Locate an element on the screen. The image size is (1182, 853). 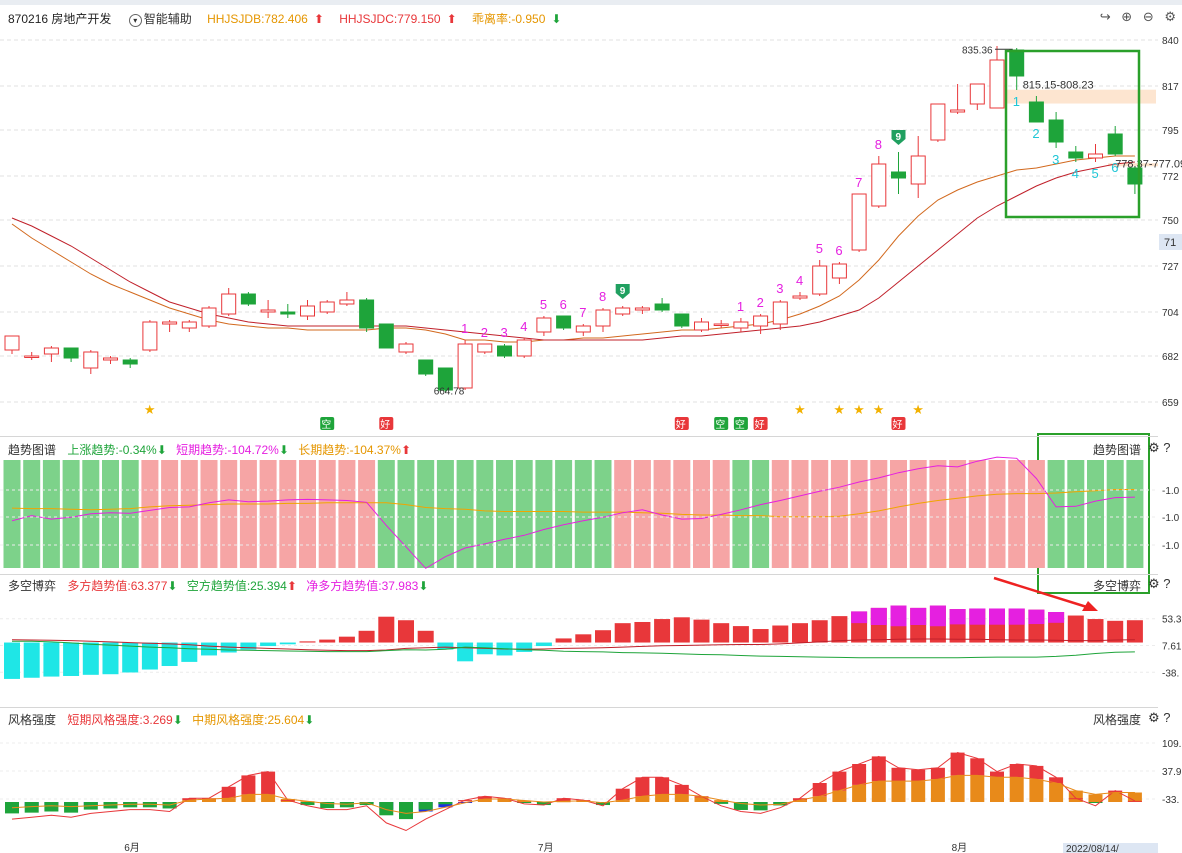
arrow-up-icon: ⬆ is located at coordinates (291, 586).